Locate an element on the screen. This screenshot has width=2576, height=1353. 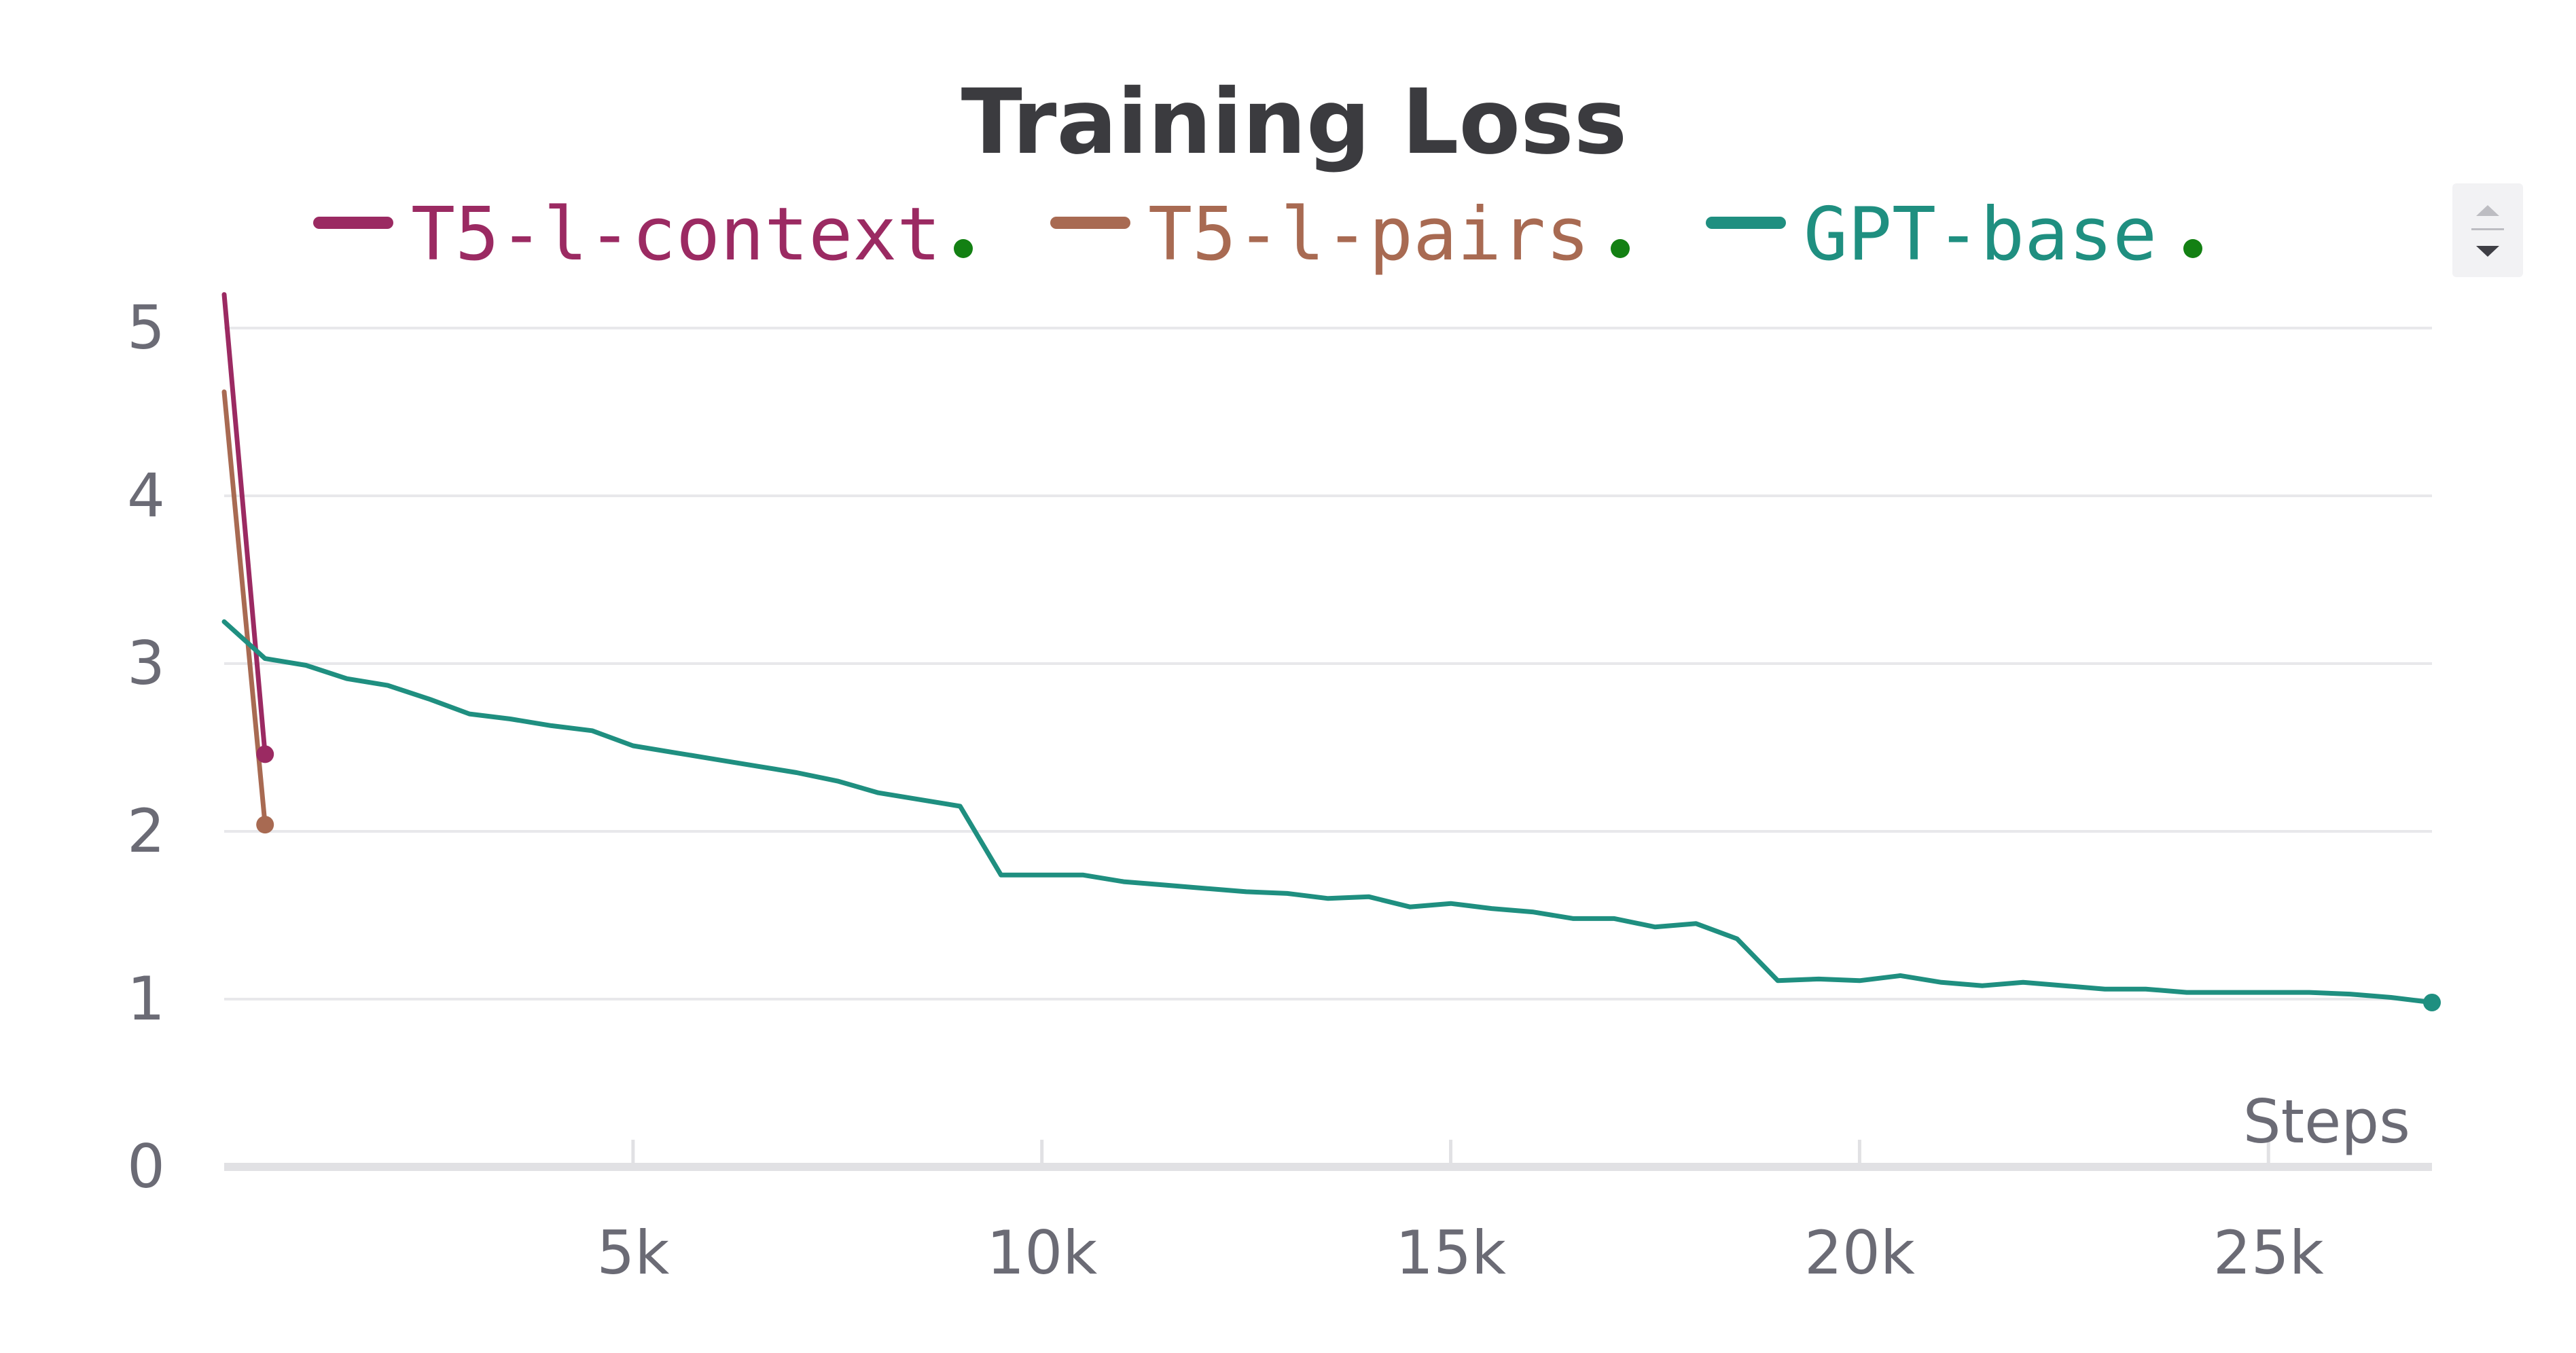
x-tick-label-3: 20k is located at coordinates (1860, 1253).